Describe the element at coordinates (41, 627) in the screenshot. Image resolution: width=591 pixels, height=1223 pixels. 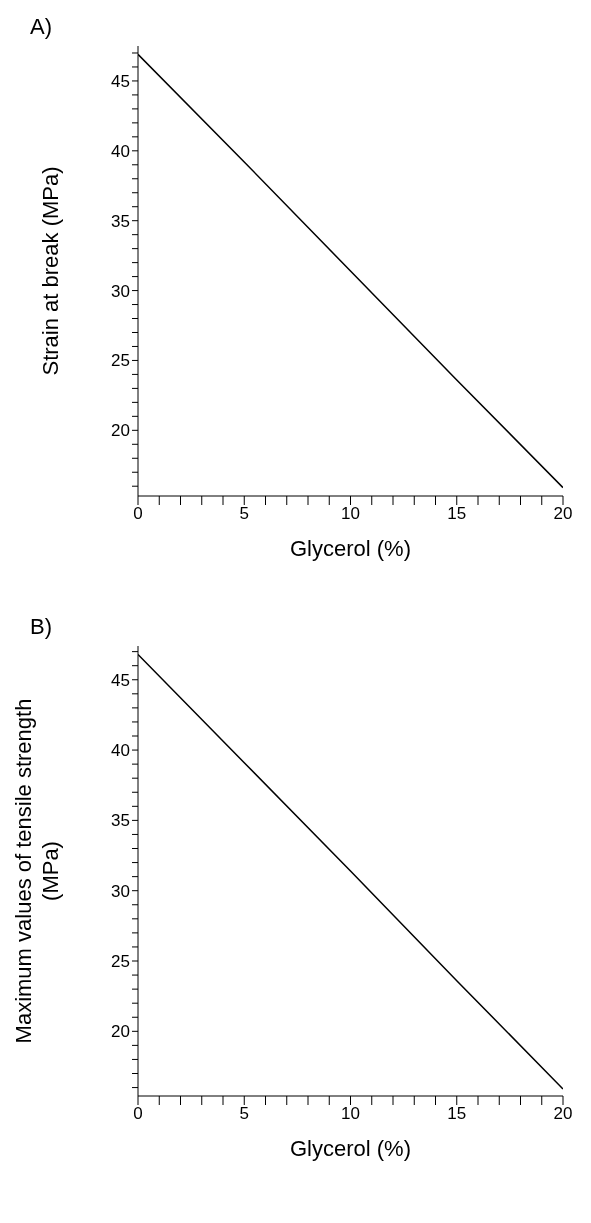
I see `chart-title: B)` at that location.